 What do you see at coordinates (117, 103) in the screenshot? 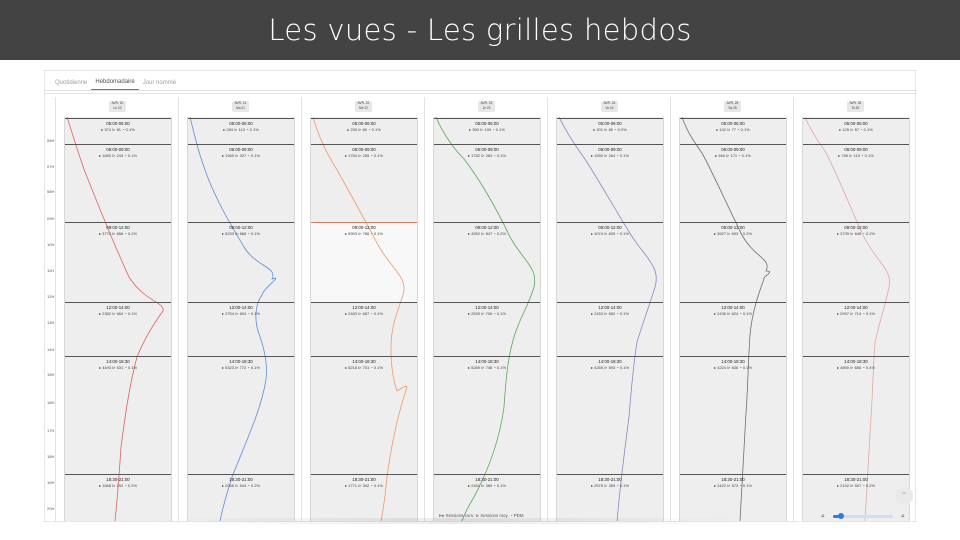
I see `day-date: AVR. 20` at bounding box center [117, 103].